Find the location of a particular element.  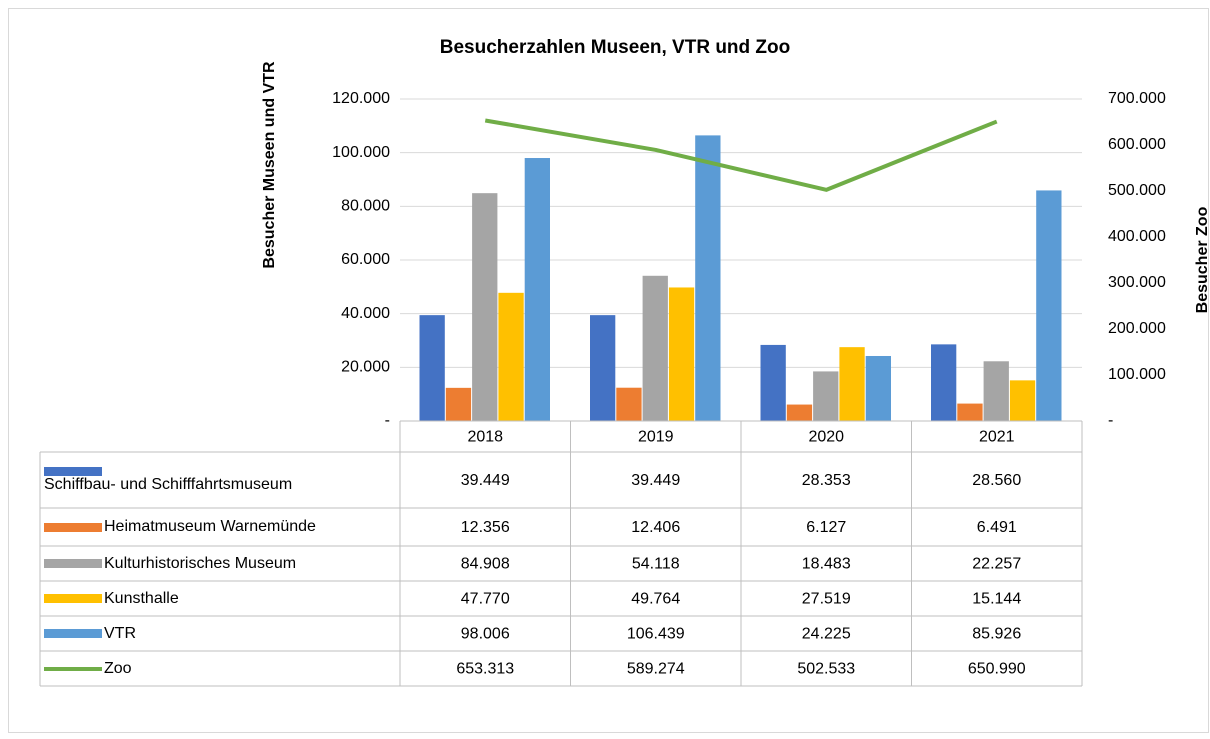

legend-cell: Kulturhistorisches Museum is located at coordinates (220, 563).